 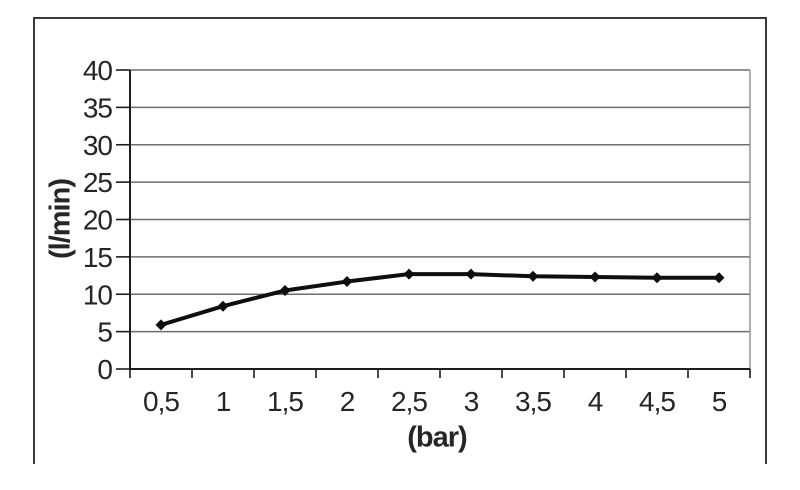 What do you see at coordinates (104, 332) in the screenshot?
I see `y-tick-label: 5` at bounding box center [104, 332].